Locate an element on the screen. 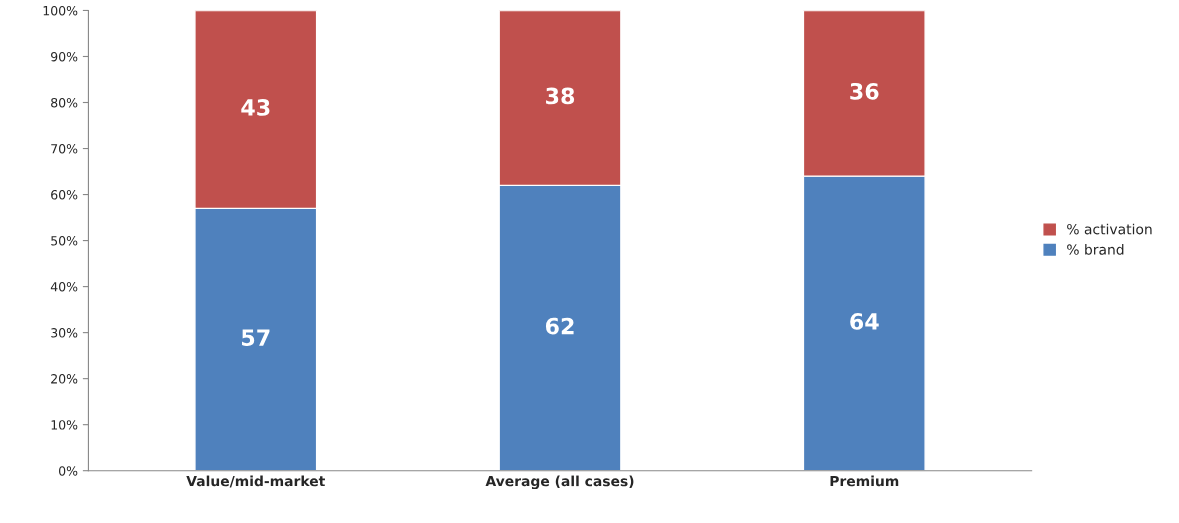 The height and width of the screenshot is (523, 1179). y-tick-label: 70% is located at coordinates (64, 149).